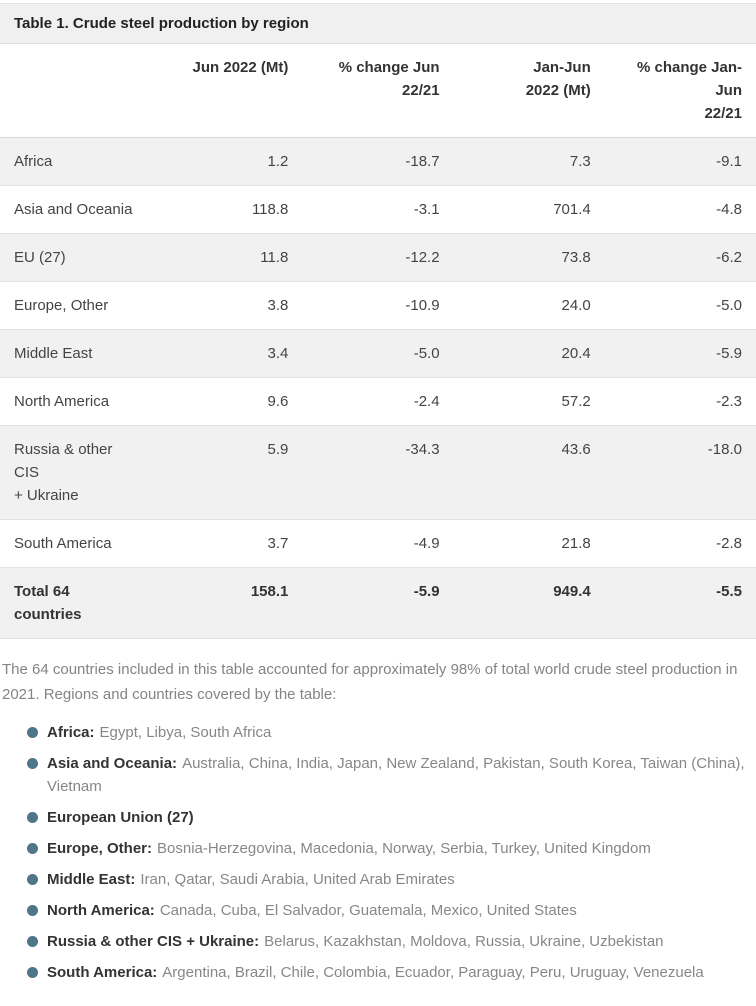  Describe the element at coordinates (378, 732) in the screenshot. I see `legend-item: Africa: Egypt, Libya, South Africa` at that location.